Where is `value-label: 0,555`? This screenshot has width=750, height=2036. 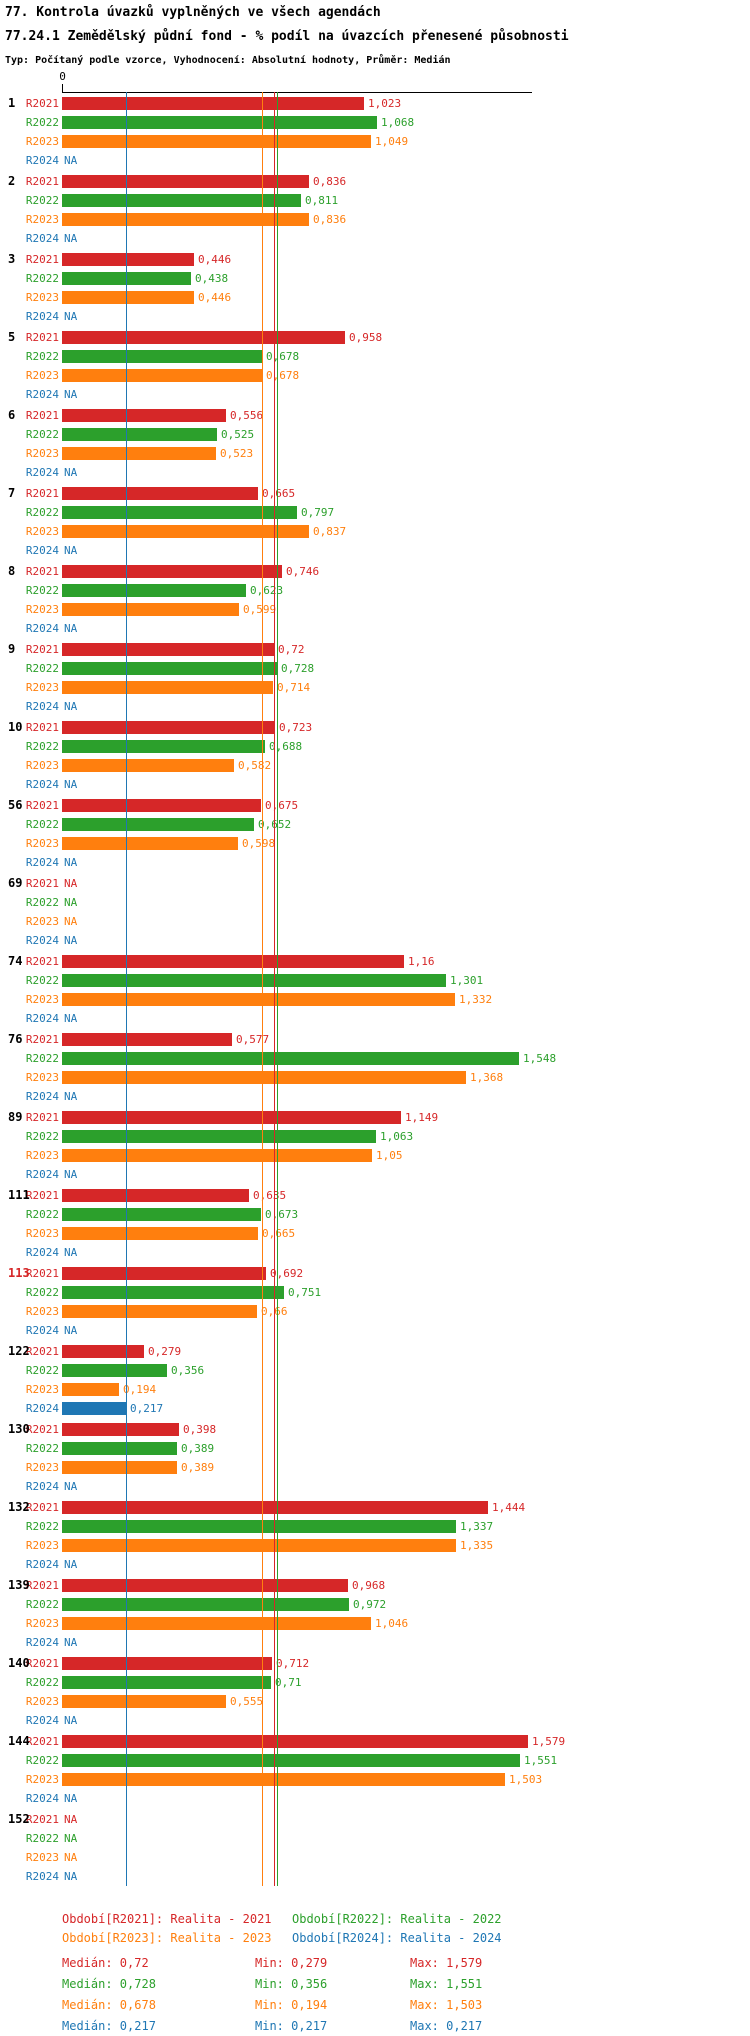 value-label: 0,555 is located at coordinates (247, 1701).